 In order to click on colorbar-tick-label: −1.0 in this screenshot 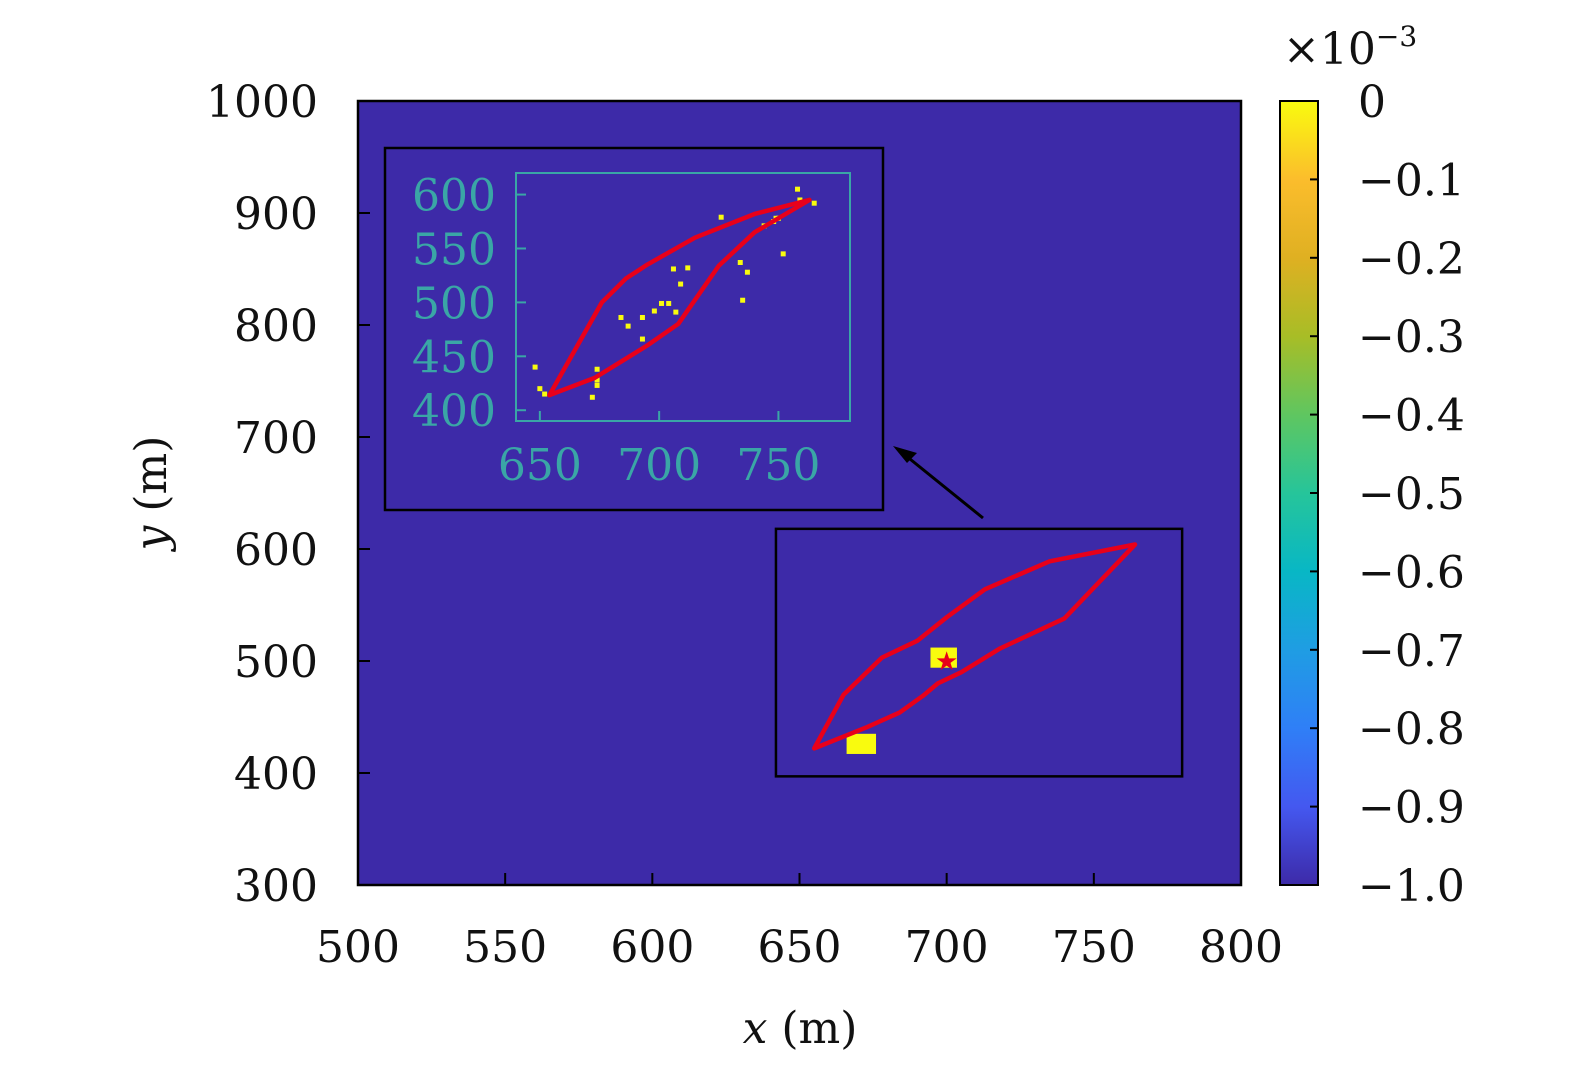, I will do `click(1411, 886)`.